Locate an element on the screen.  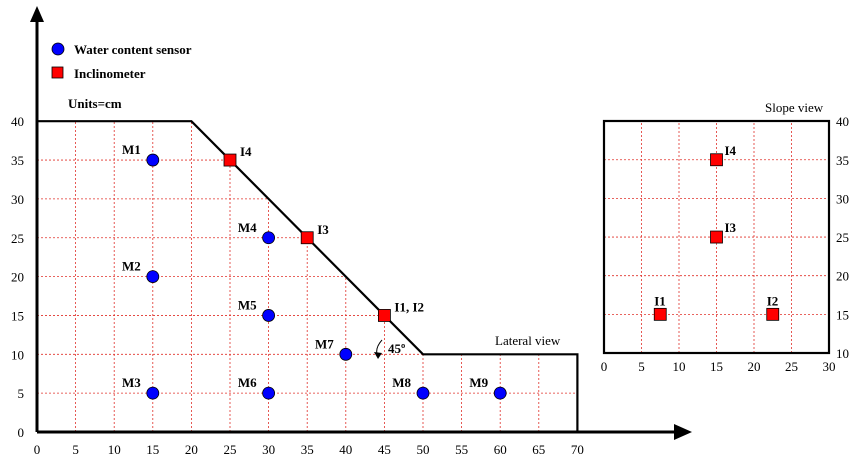
sensor-label: M6 is located at coordinates (247, 382).